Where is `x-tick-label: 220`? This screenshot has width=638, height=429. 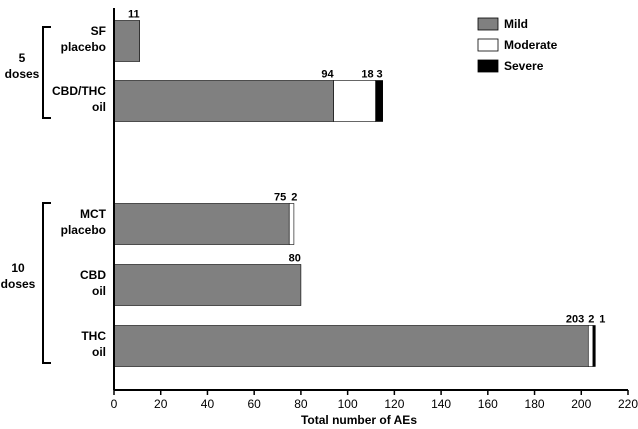
x-tick-label: 220 is located at coordinates (628, 404).